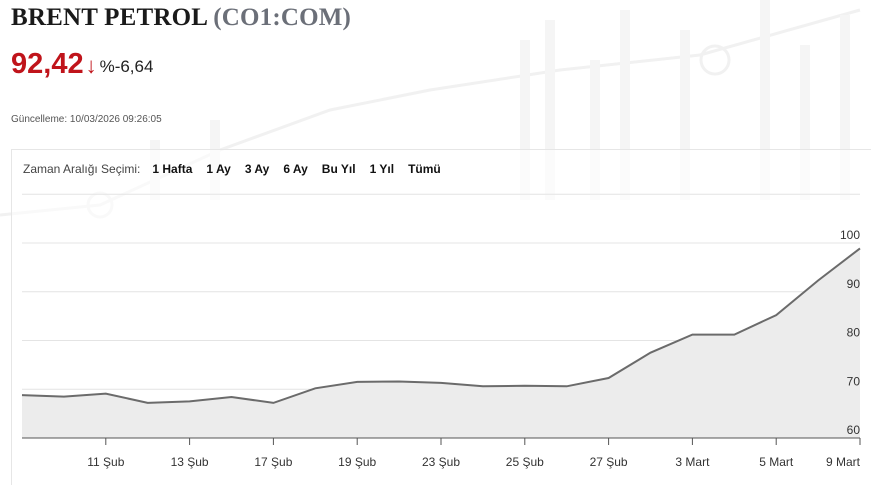 This screenshot has width=871, height=485. I want to click on range-ytd-button: Bu Yıl, so click(338, 169).